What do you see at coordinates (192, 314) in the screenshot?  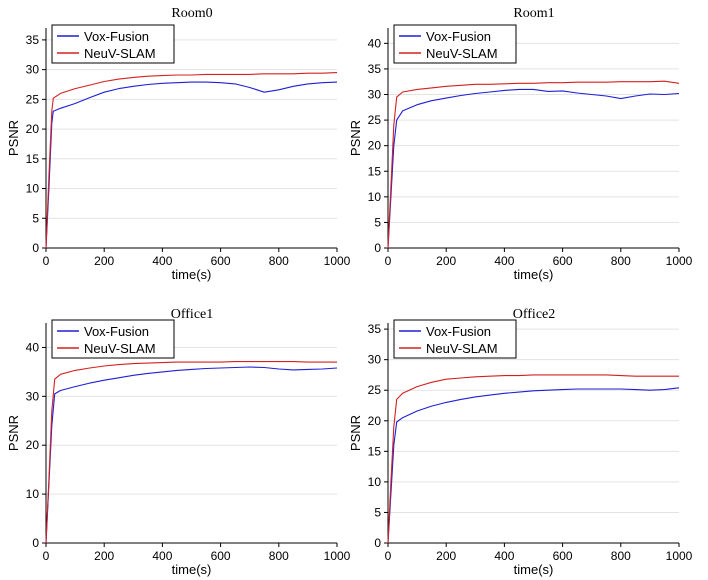 I see `chart-title: Office1` at bounding box center [192, 314].